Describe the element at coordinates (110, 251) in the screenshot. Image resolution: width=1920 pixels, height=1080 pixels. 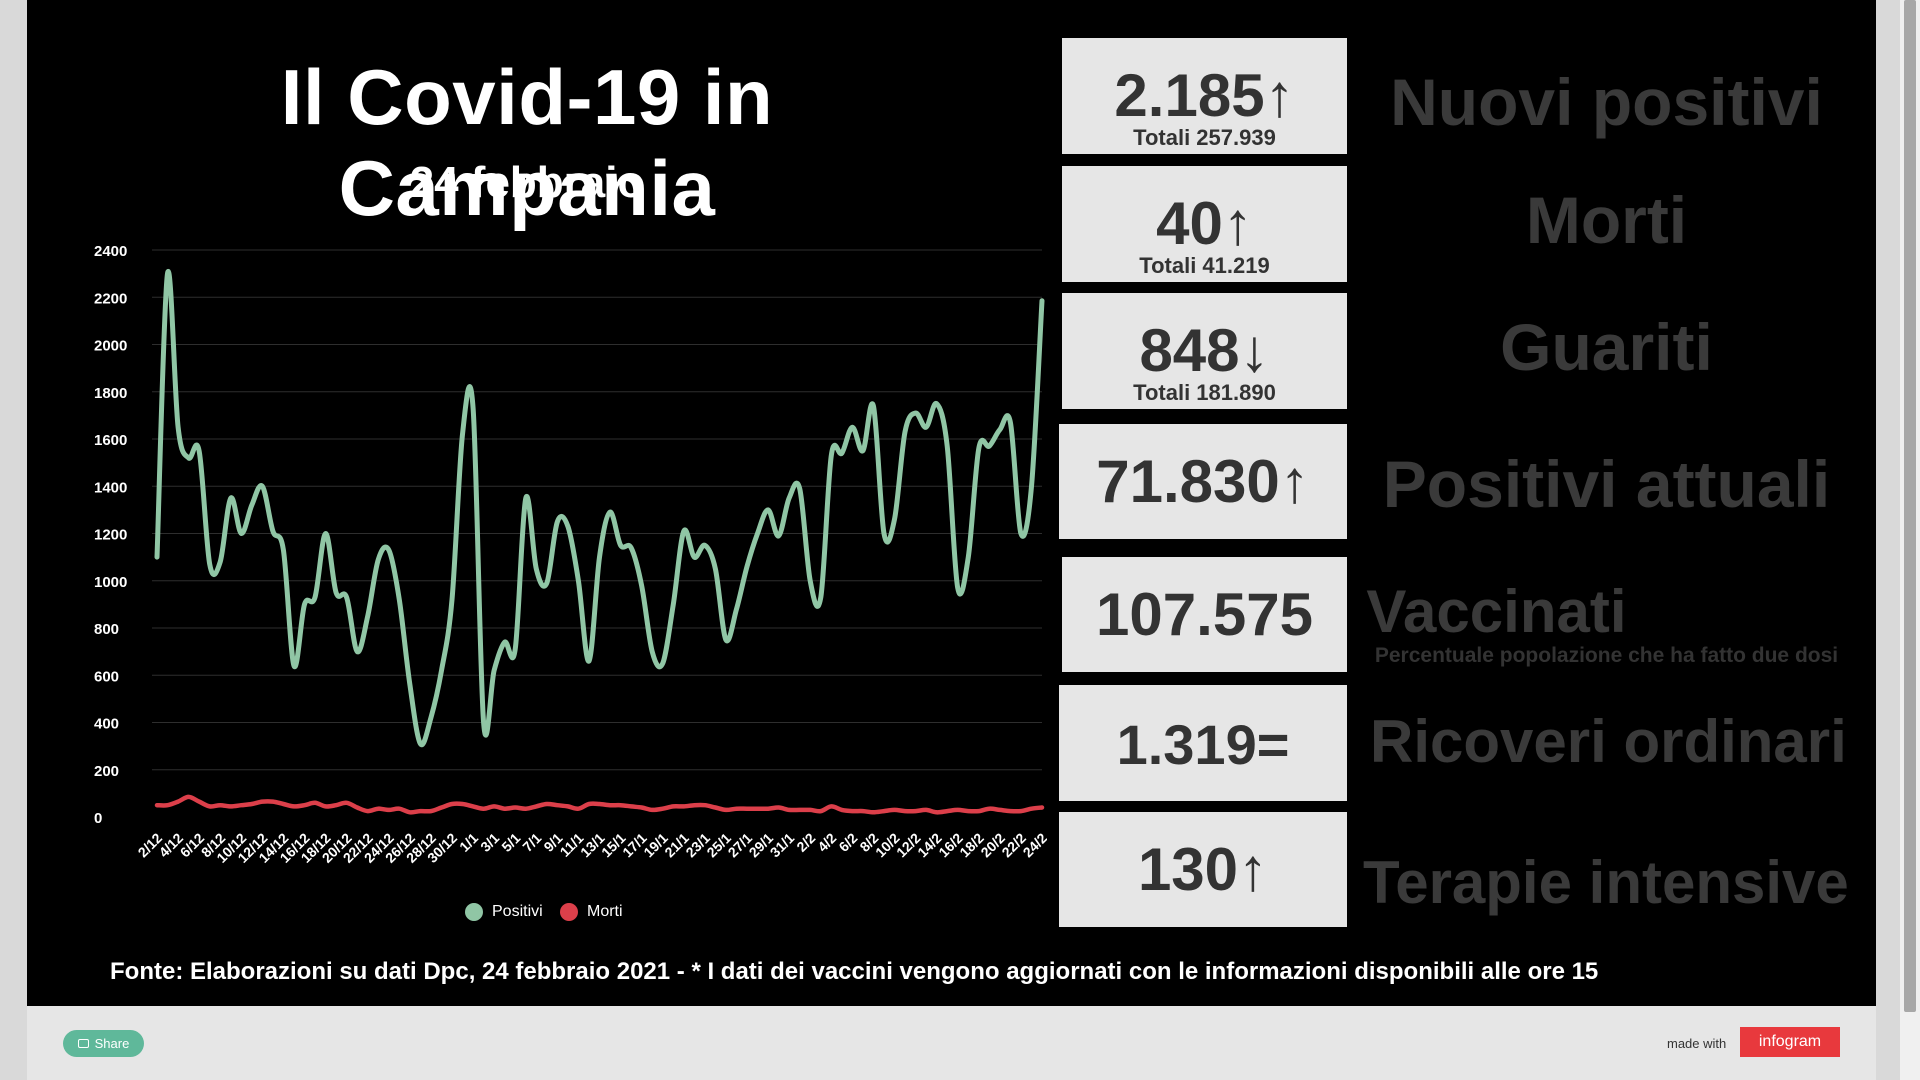
I see `y-tick-label: 2400` at that location.